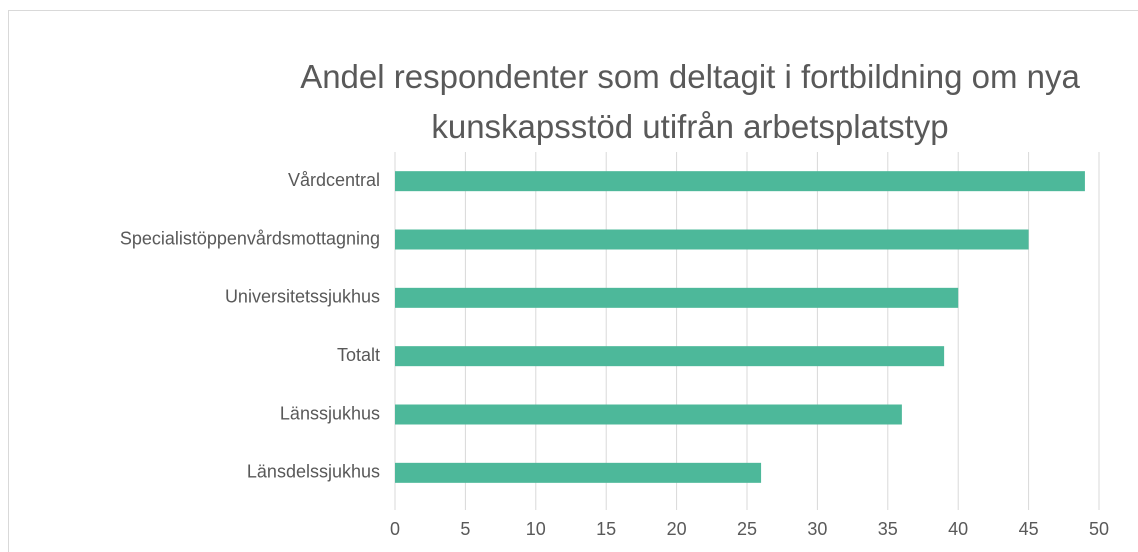 This screenshot has width=1138, height=552. What do you see at coordinates (536, 529) in the screenshot?
I see `x-tick-label: 10` at bounding box center [536, 529].